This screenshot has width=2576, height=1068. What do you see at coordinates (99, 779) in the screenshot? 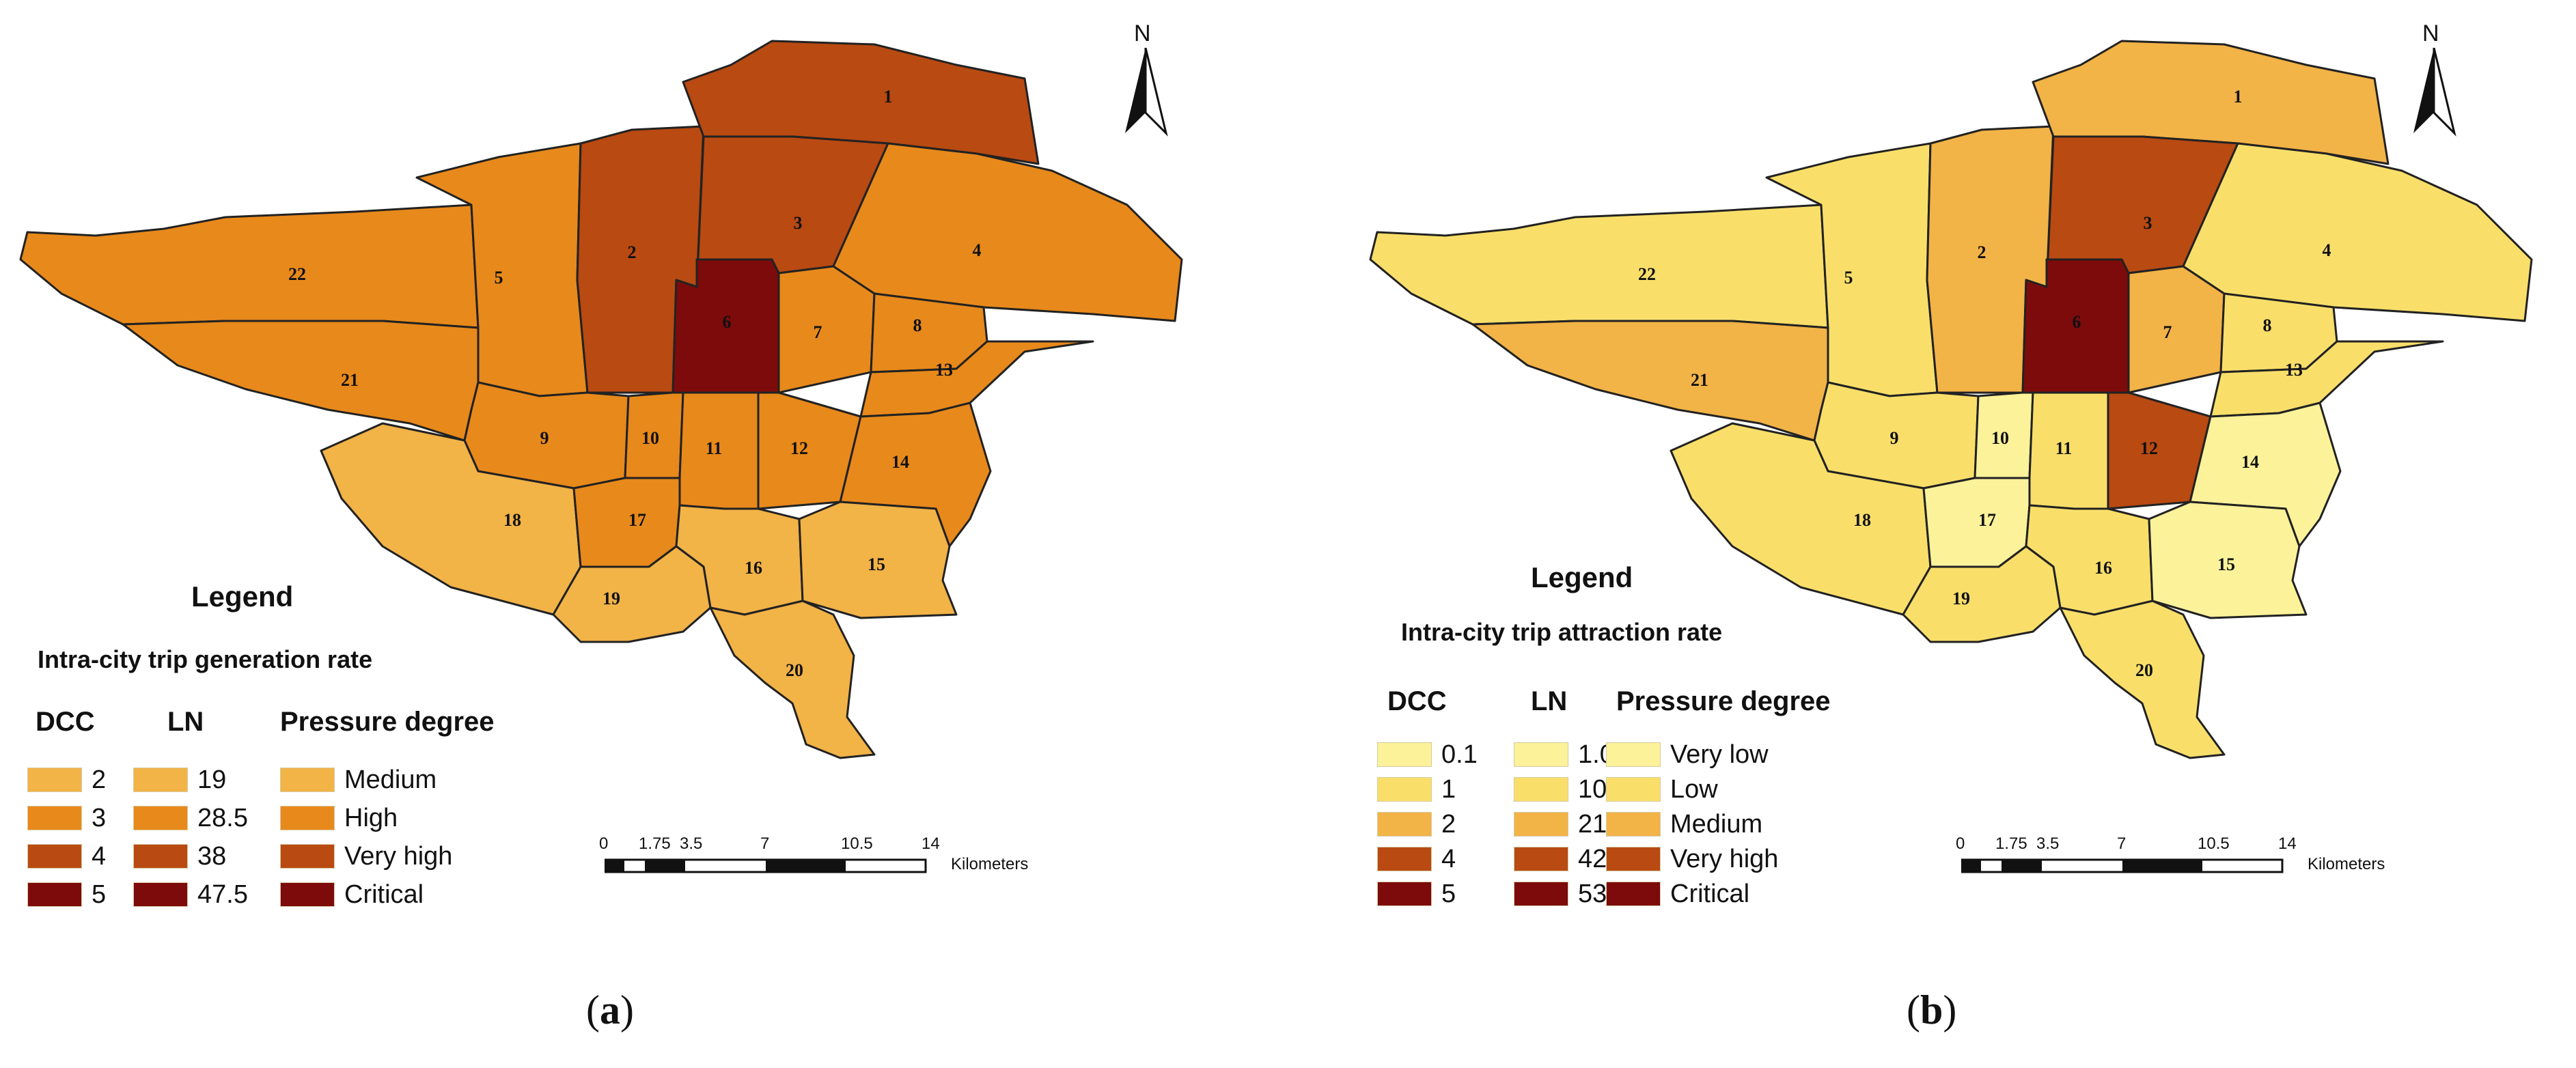
I see `legend-value: 2` at bounding box center [99, 779].